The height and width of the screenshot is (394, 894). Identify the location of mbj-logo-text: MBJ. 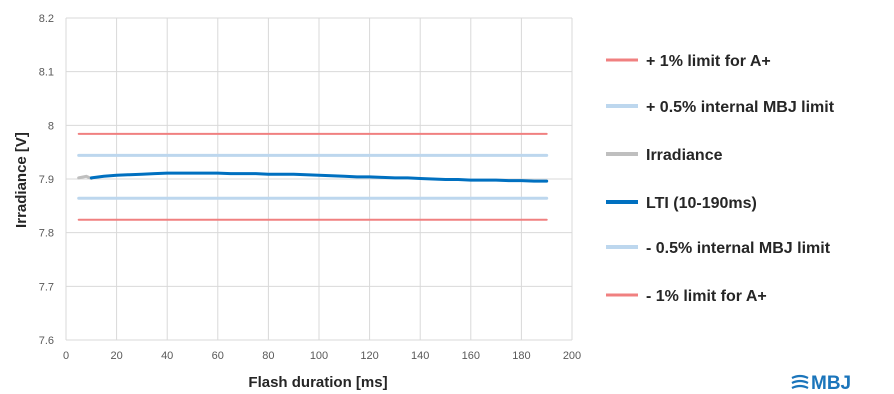
(831, 382).